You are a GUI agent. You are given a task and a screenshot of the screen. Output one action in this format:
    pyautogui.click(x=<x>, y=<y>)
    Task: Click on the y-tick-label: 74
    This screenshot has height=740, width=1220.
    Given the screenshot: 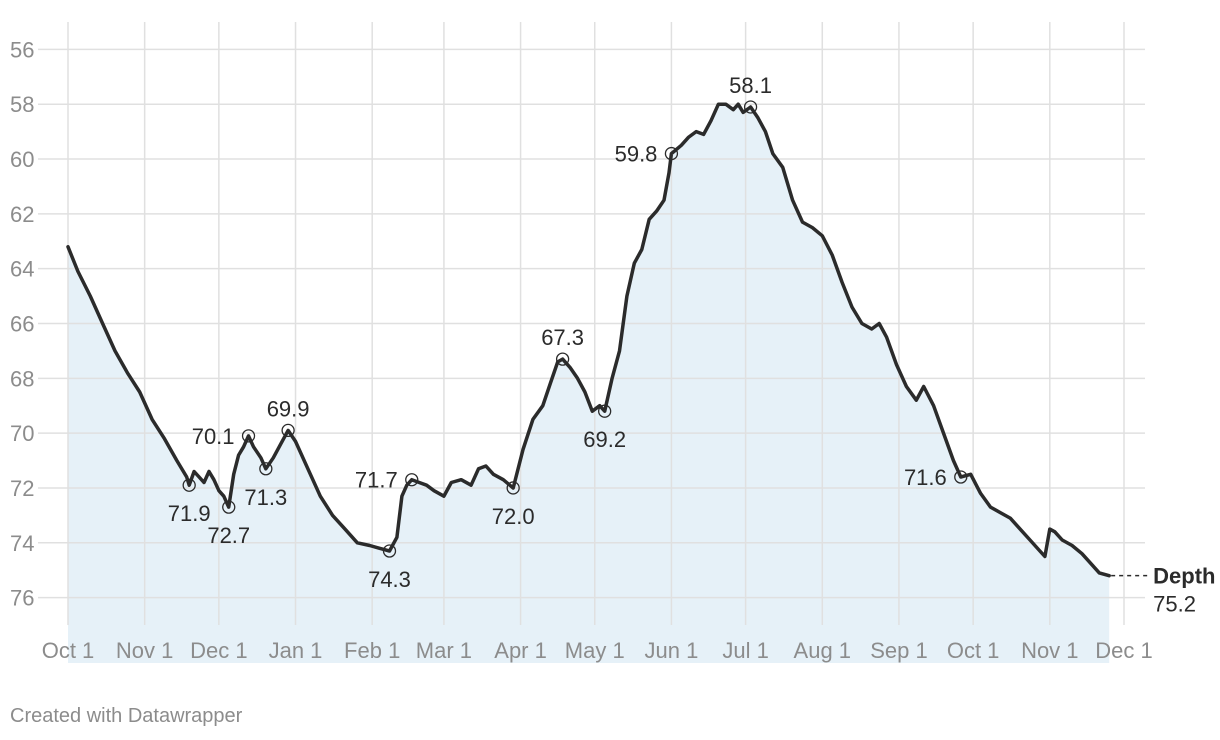 What is the action you would take?
    pyautogui.click(x=22, y=543)
    